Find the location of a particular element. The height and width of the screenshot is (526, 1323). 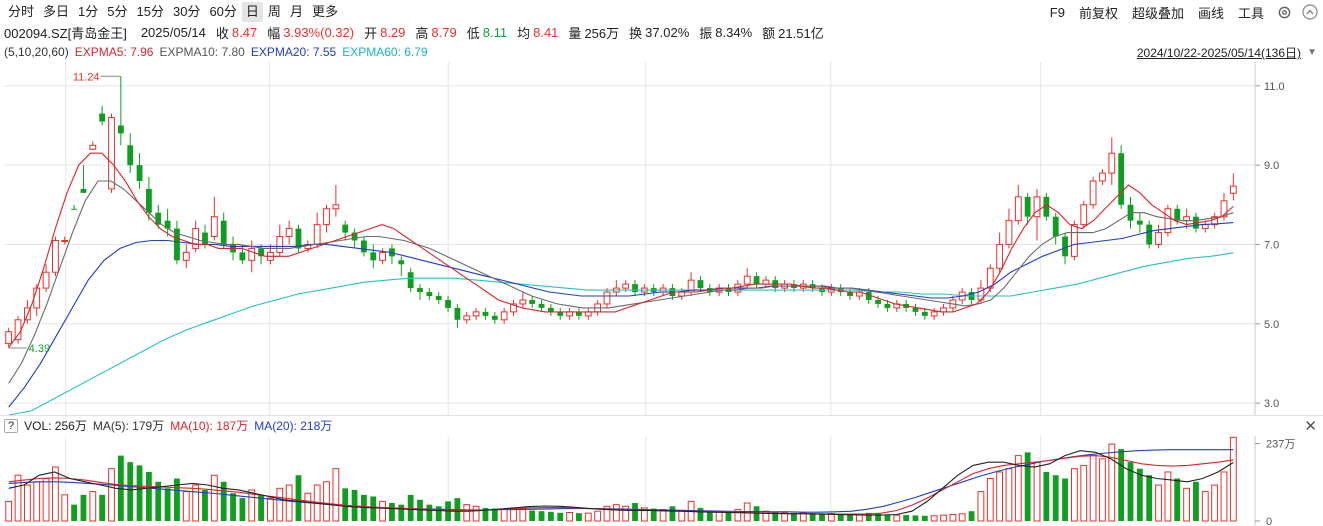

vol-legend: VOL: 256万 is located at coordinates (55, 426).